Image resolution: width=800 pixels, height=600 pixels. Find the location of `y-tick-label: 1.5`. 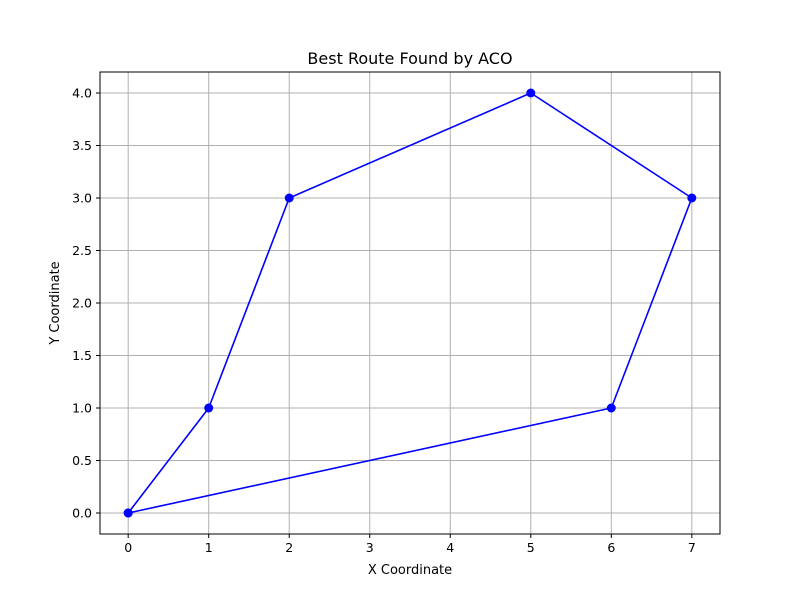

y-tick-label: 1.5 is located at coordinates (82, 355).